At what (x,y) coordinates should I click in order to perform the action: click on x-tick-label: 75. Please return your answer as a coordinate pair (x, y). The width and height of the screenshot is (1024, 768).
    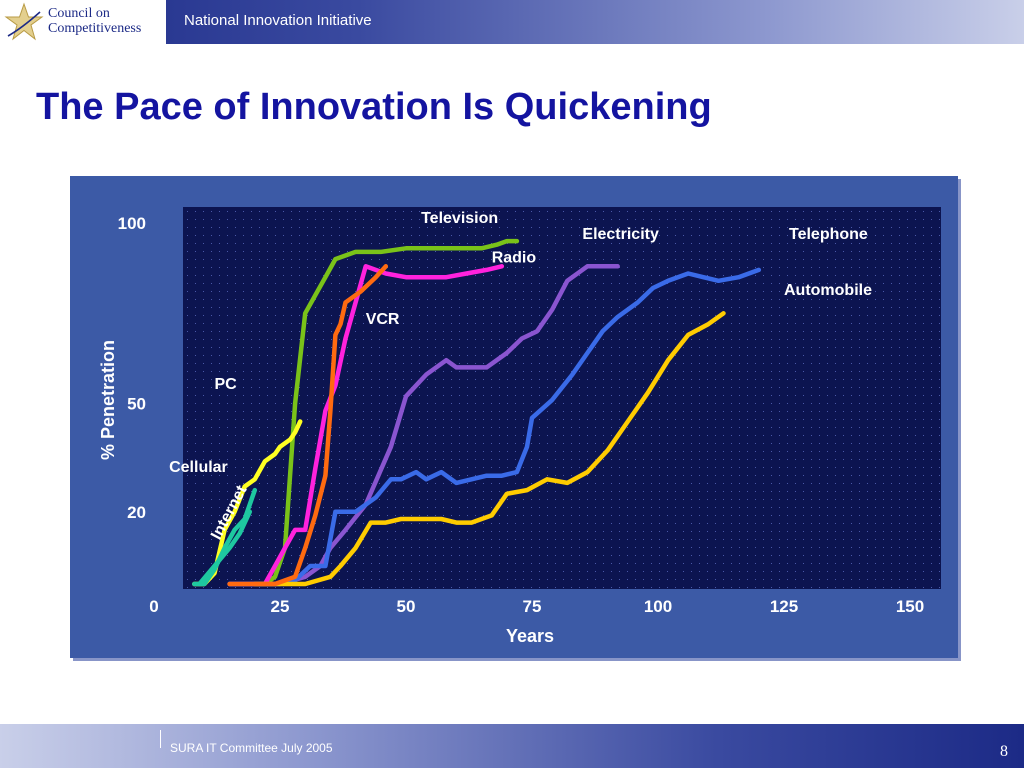
    Looking at the image, I should click on (532, 606).